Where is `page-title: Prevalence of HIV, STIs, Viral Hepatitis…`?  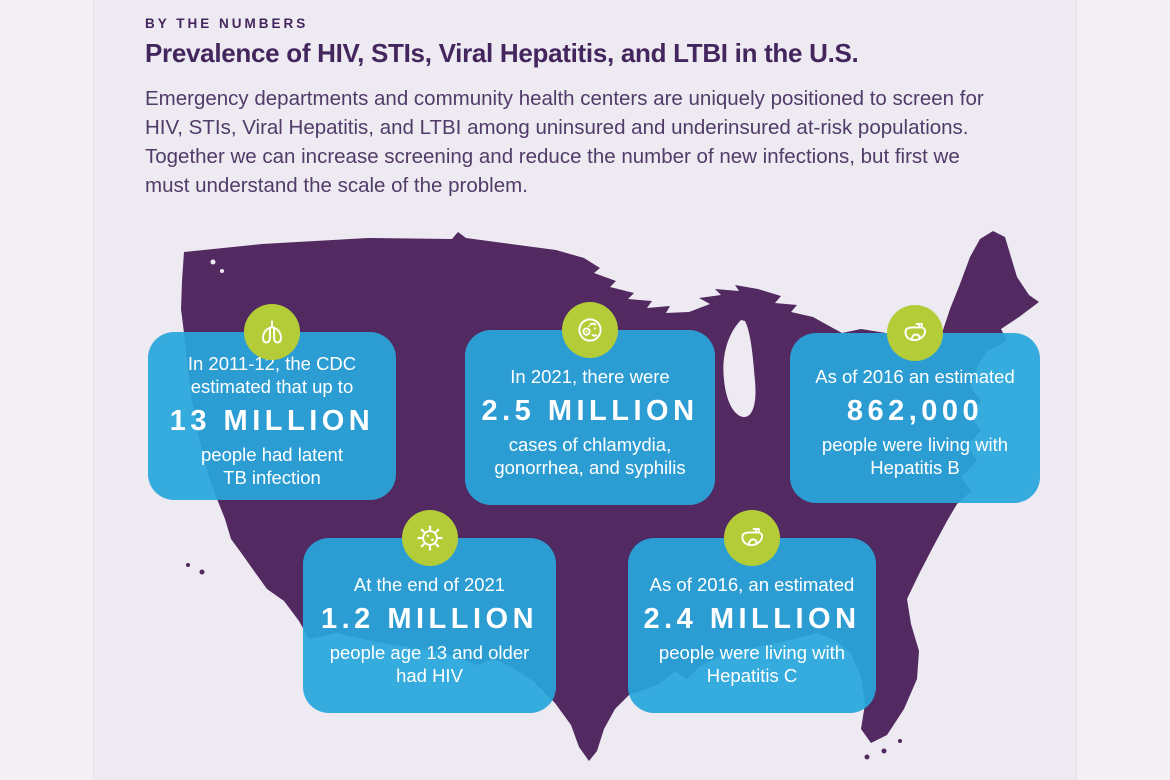
page-title: Prevalence of HIV, STIs, Viral Hepatitis… is located at coordinates (502, 53).